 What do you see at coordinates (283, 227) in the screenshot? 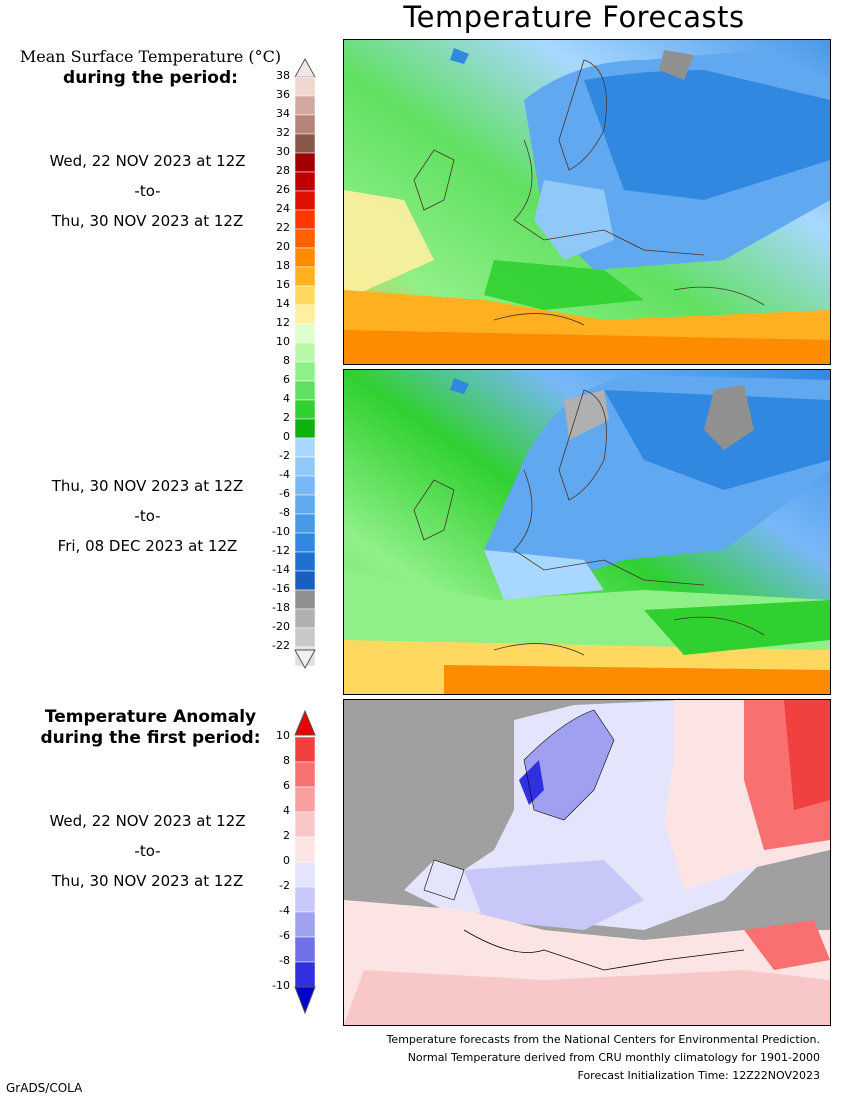
I see `temp-tick-8: 22` at bounding box center [283, 227].